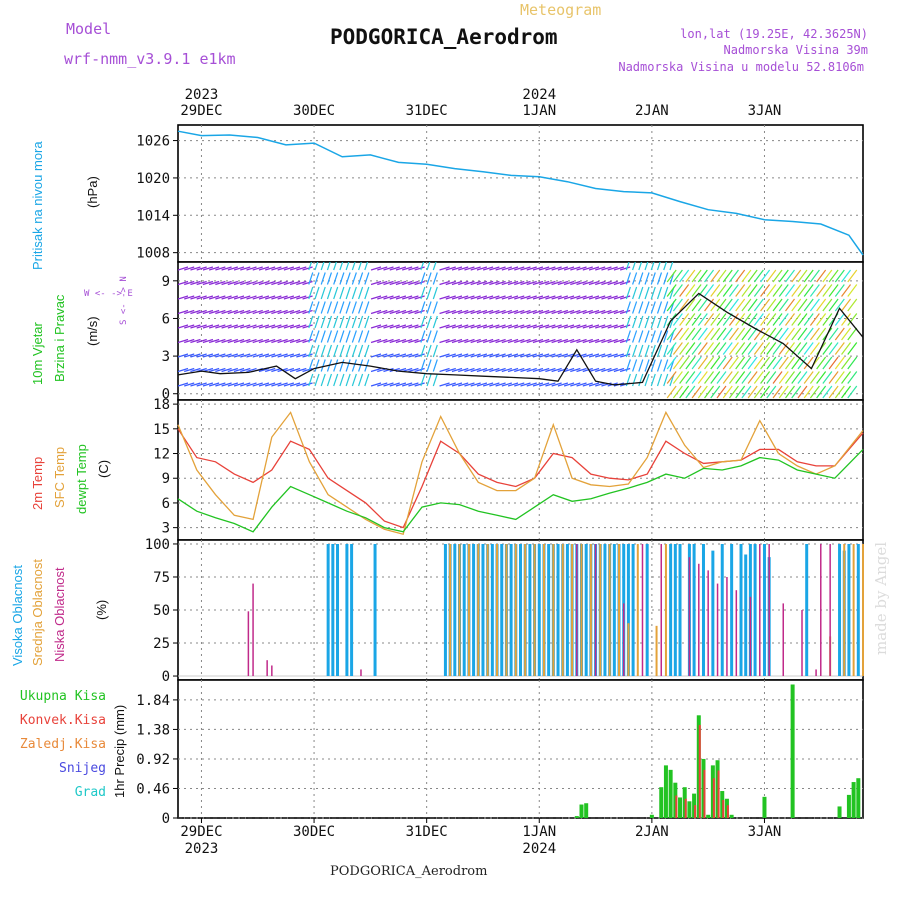  I want to click on y-tick-label: 0.46, so click(153, 789).